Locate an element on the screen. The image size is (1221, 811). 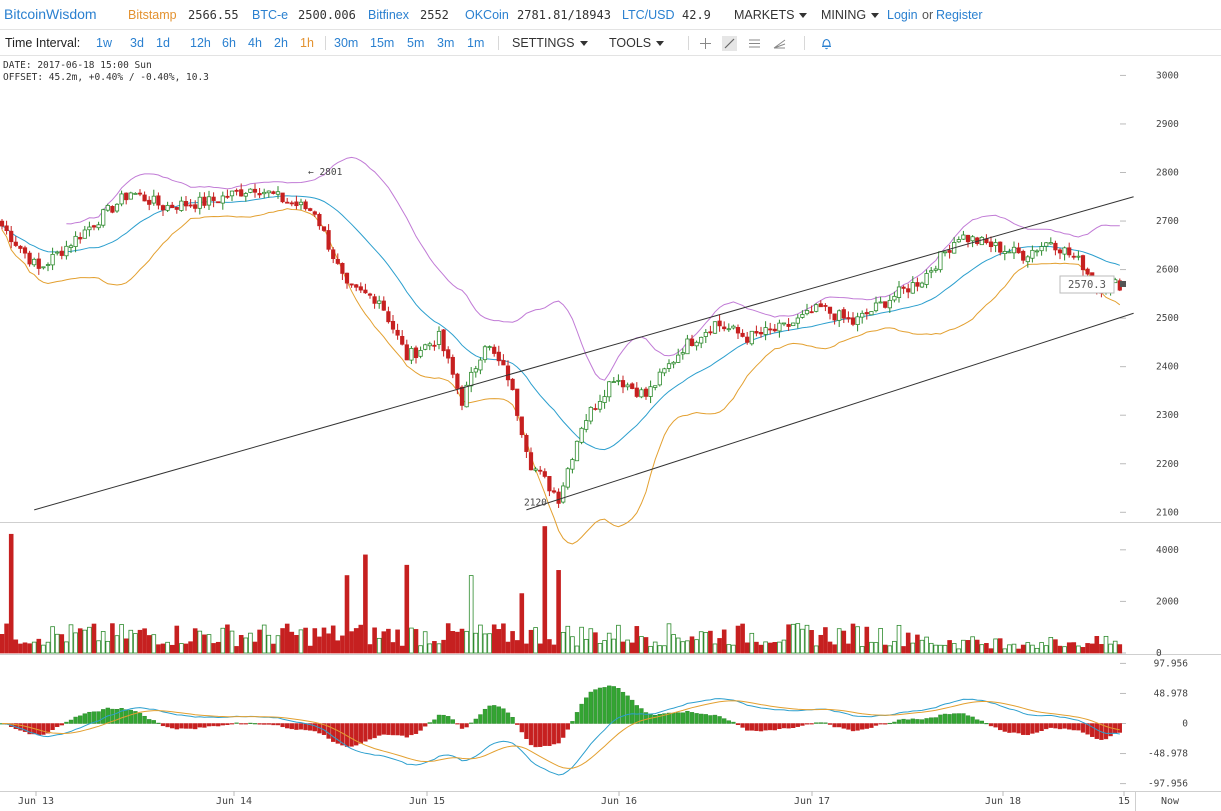
interval-2h: 2h is located at coordinates (281, 43).